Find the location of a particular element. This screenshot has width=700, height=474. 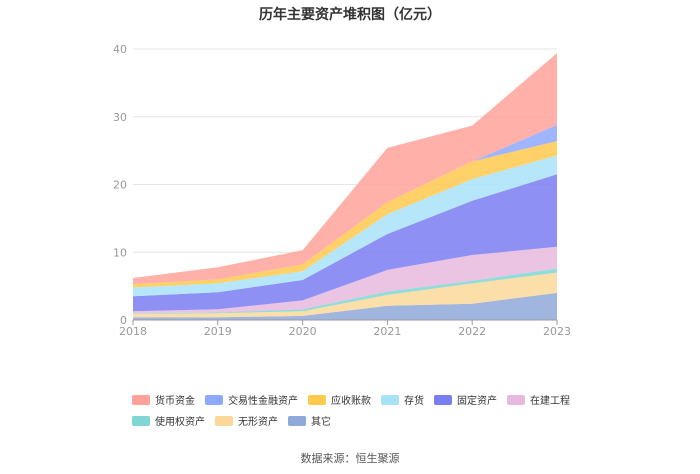

x-axis: 2018 2019 2020 2021 2022 2023 is located at coordinates (345, 328).